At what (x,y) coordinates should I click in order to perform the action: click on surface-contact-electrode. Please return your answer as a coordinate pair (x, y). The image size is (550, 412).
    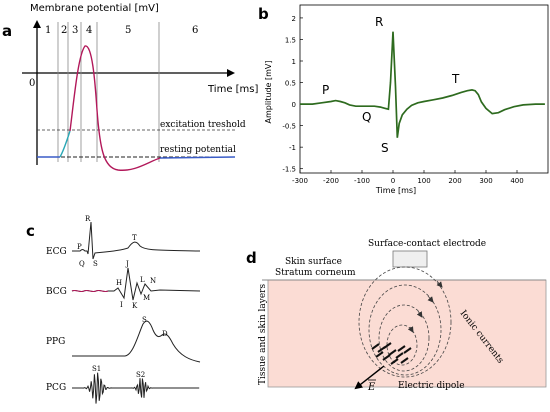
    Looking at the image, I should click on (410, 259).